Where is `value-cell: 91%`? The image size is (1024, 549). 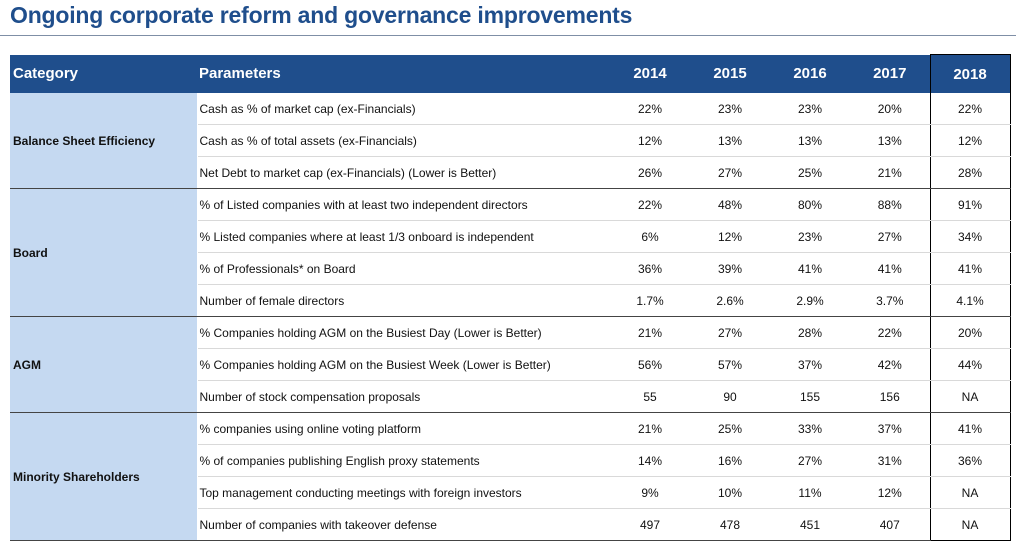
value-cell: 91% is located at coordinates (970, 204).